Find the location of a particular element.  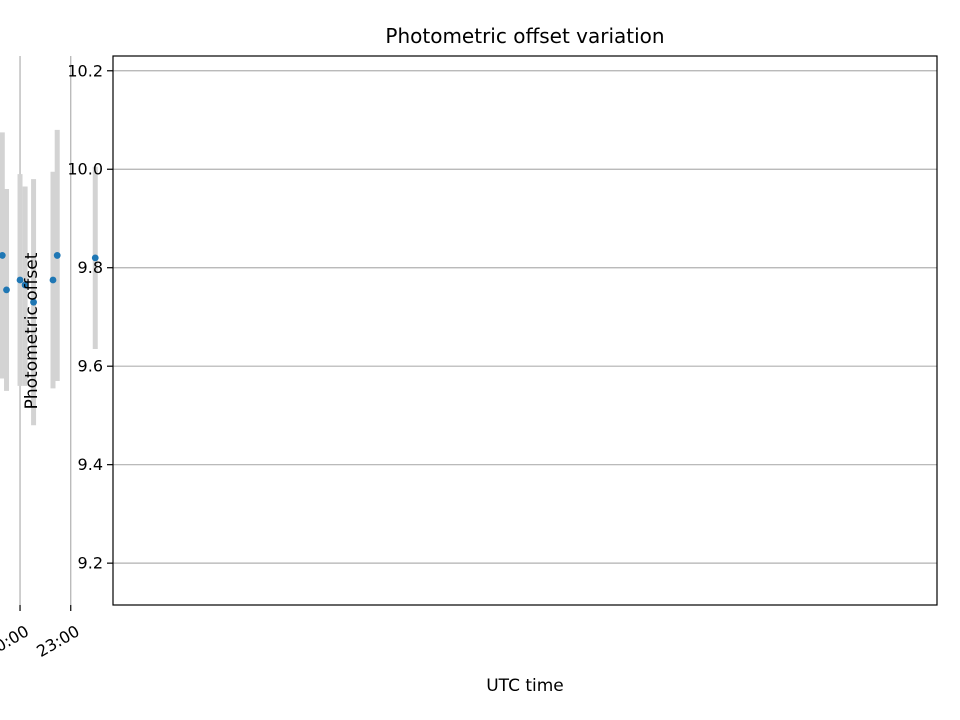

y-tick-label: 9.4 is located at coordinates (90, 464).